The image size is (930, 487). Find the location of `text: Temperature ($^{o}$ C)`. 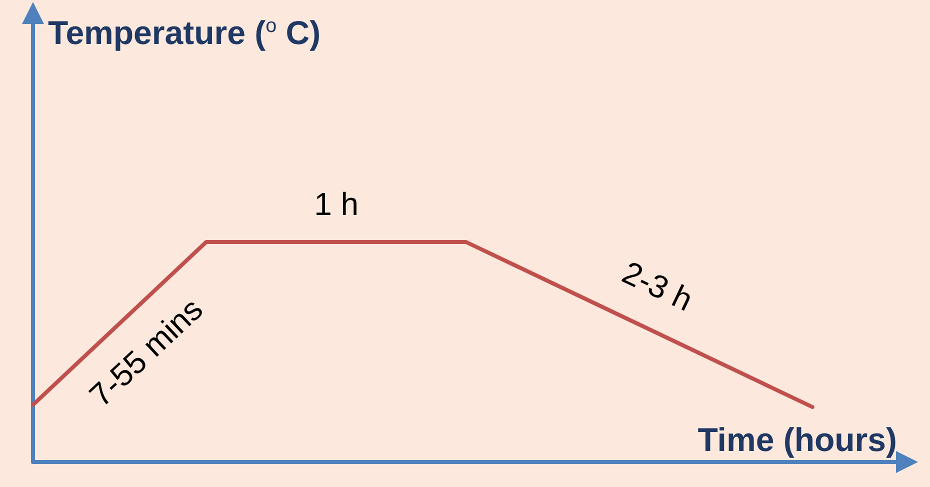

text: Temperature ($^{o}$ C) is located at coordinates (184, 33).